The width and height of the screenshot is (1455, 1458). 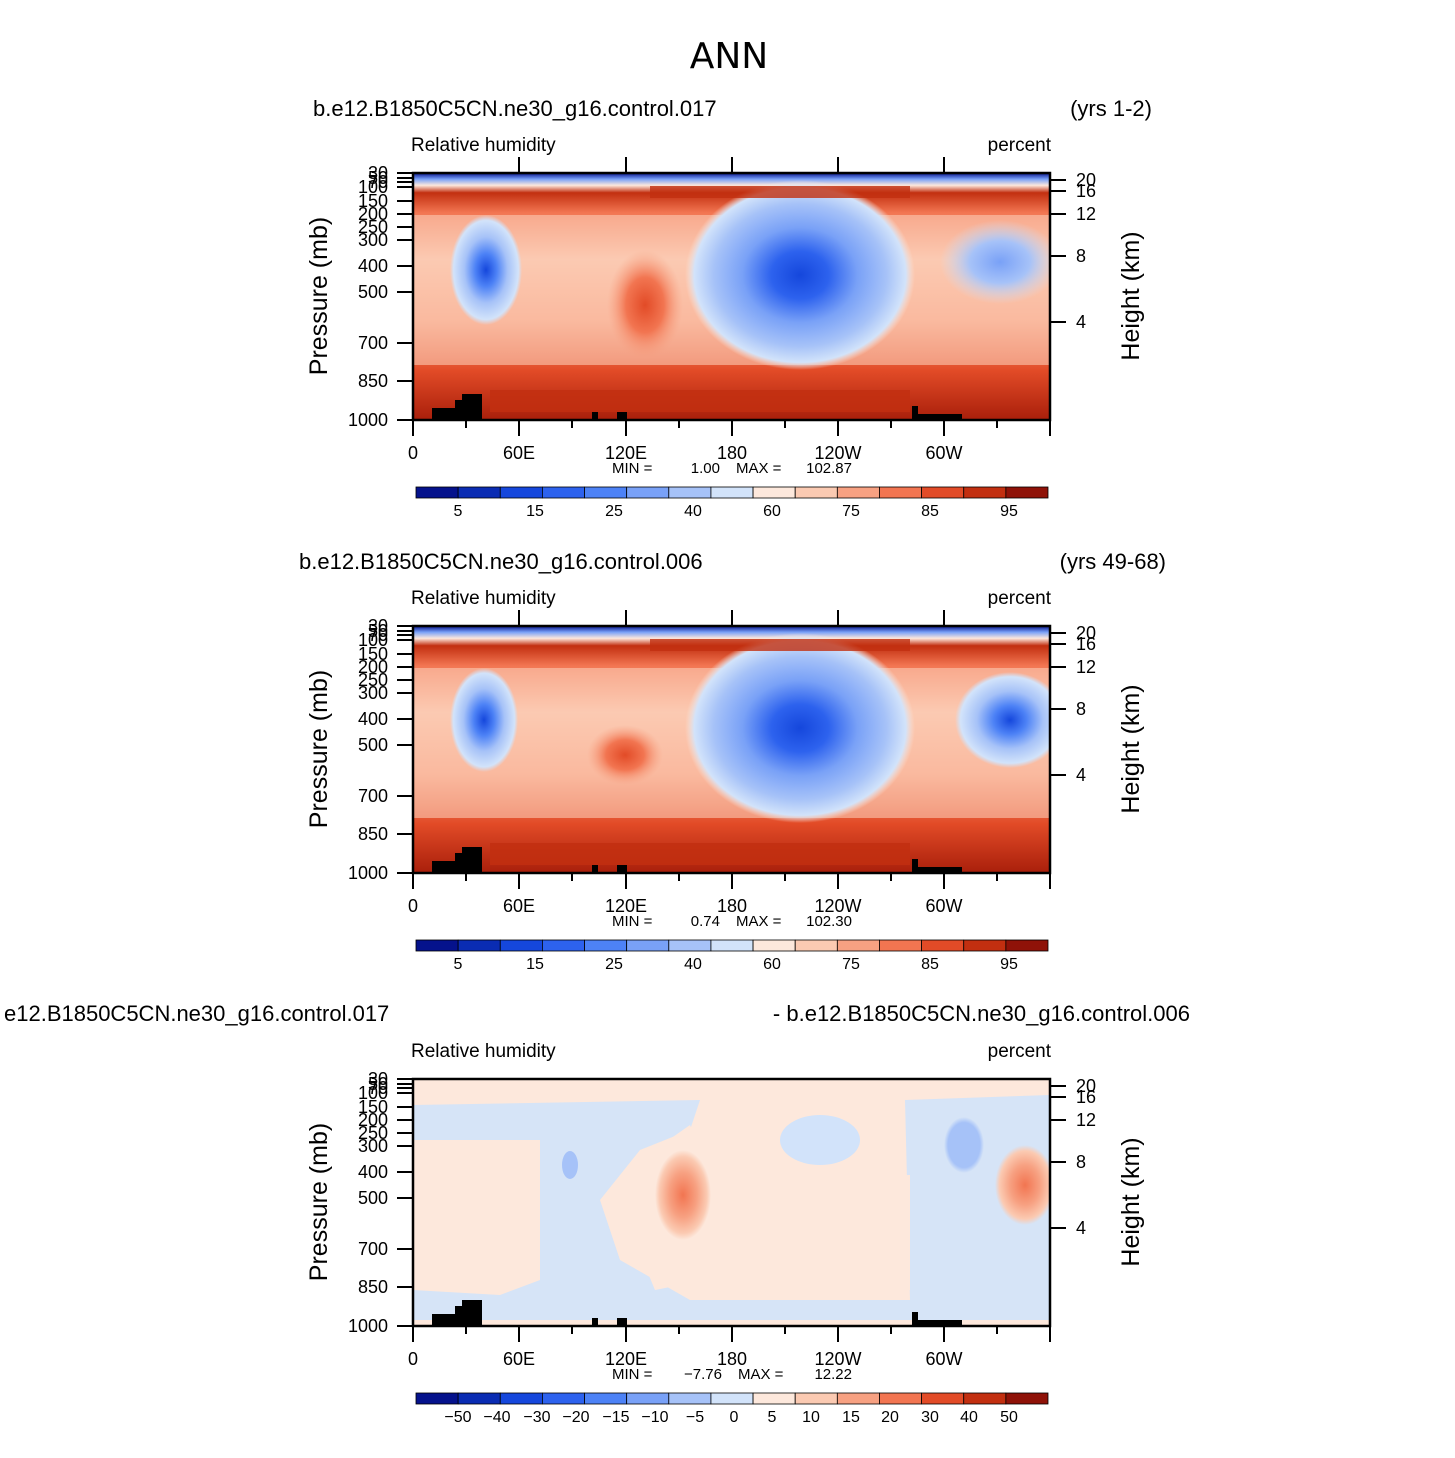 What do you see at coordinates (837, 906) in the screenshot?
I see `p2-lonlabel-120W: 120W` at bounding box center [837, 906].